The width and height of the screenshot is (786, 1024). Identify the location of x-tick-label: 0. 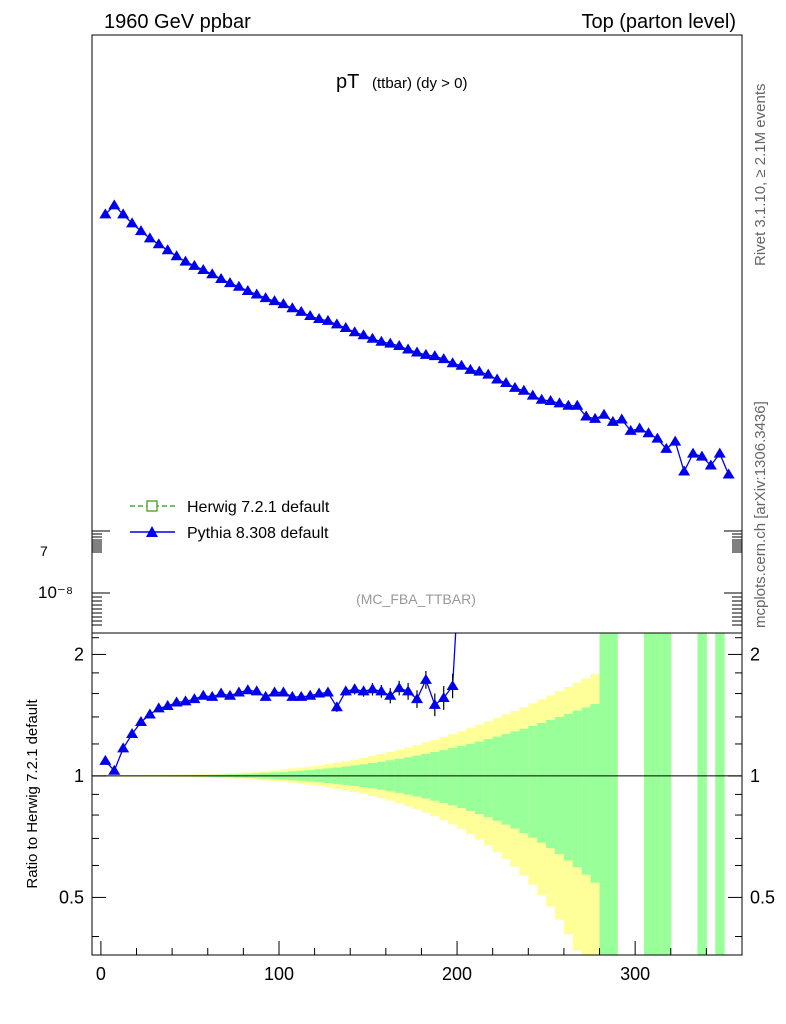
(101, 974).